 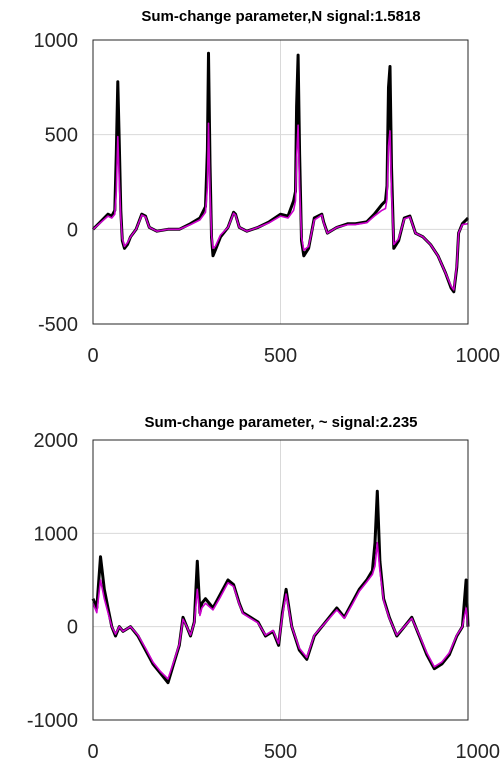 I want to click on y-tick-labels: -1000 0 1000 2000, so click(x=52, y=581).